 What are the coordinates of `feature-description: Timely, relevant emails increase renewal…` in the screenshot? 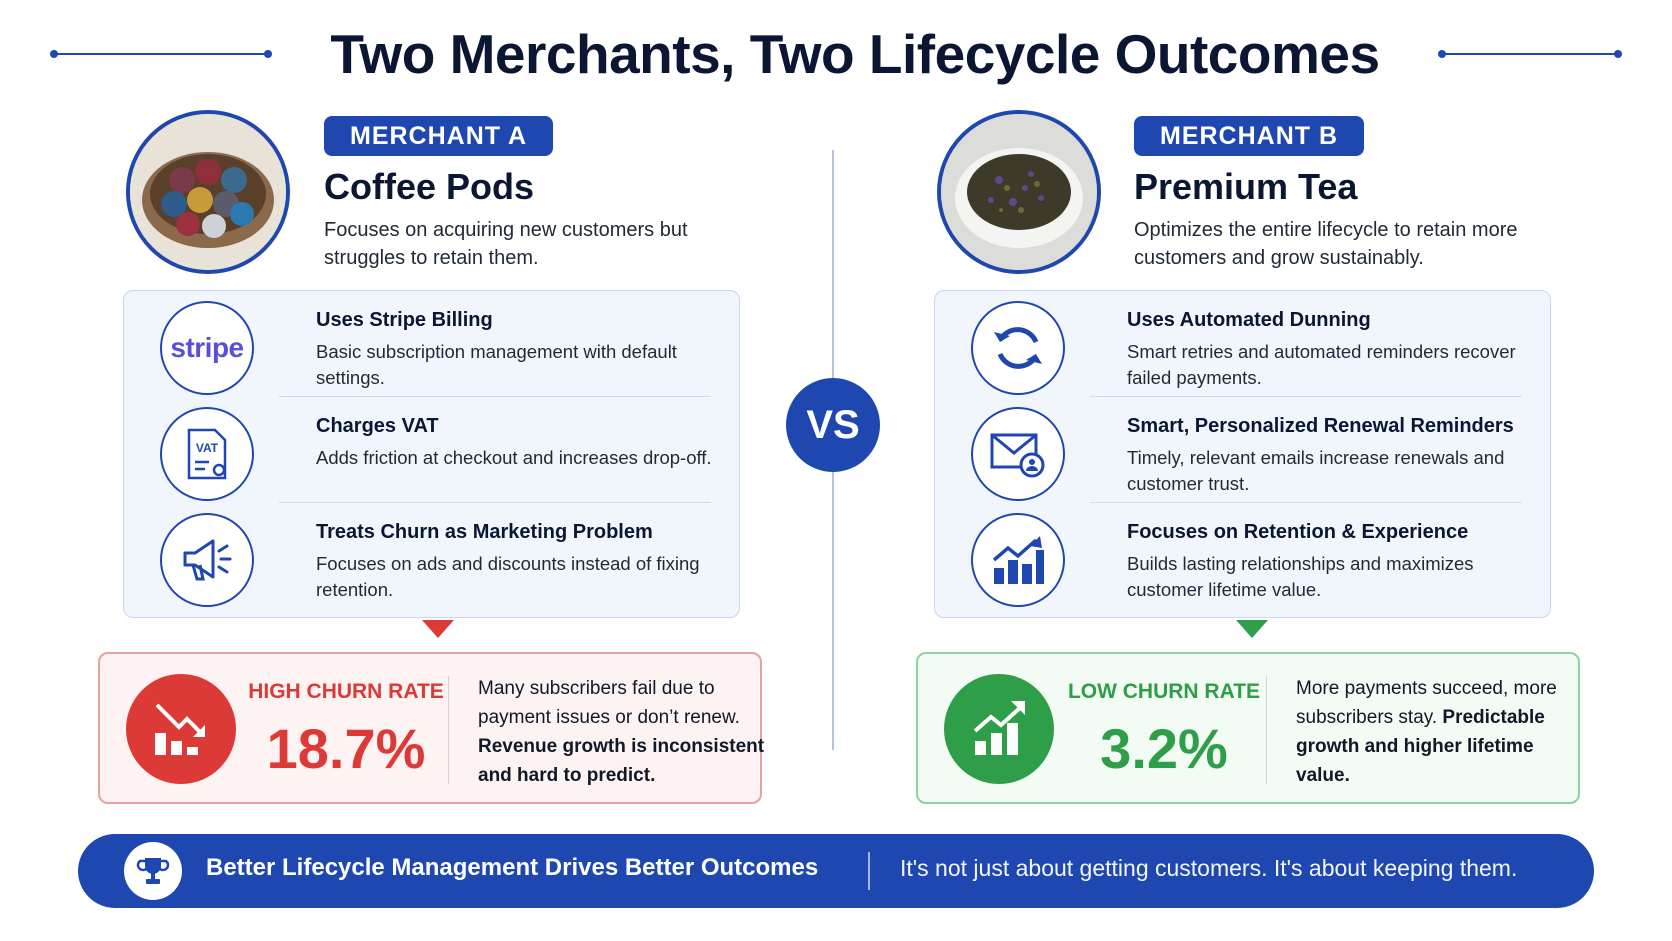 It's located at (1316, 470).